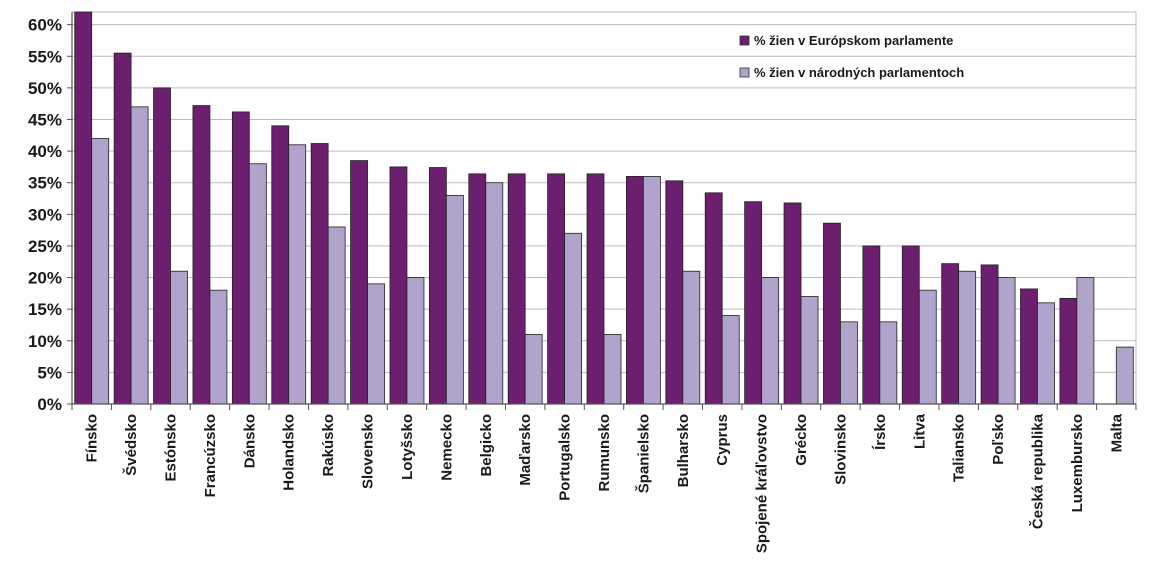  Describe the element at coordinates (249, 441) in the screenshot. I see `x-category-label: Dánsko` at that location.